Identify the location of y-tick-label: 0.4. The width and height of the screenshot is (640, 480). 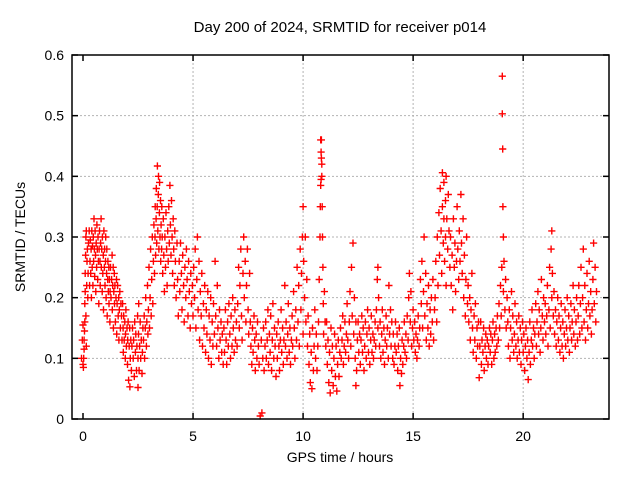
(55, 176).